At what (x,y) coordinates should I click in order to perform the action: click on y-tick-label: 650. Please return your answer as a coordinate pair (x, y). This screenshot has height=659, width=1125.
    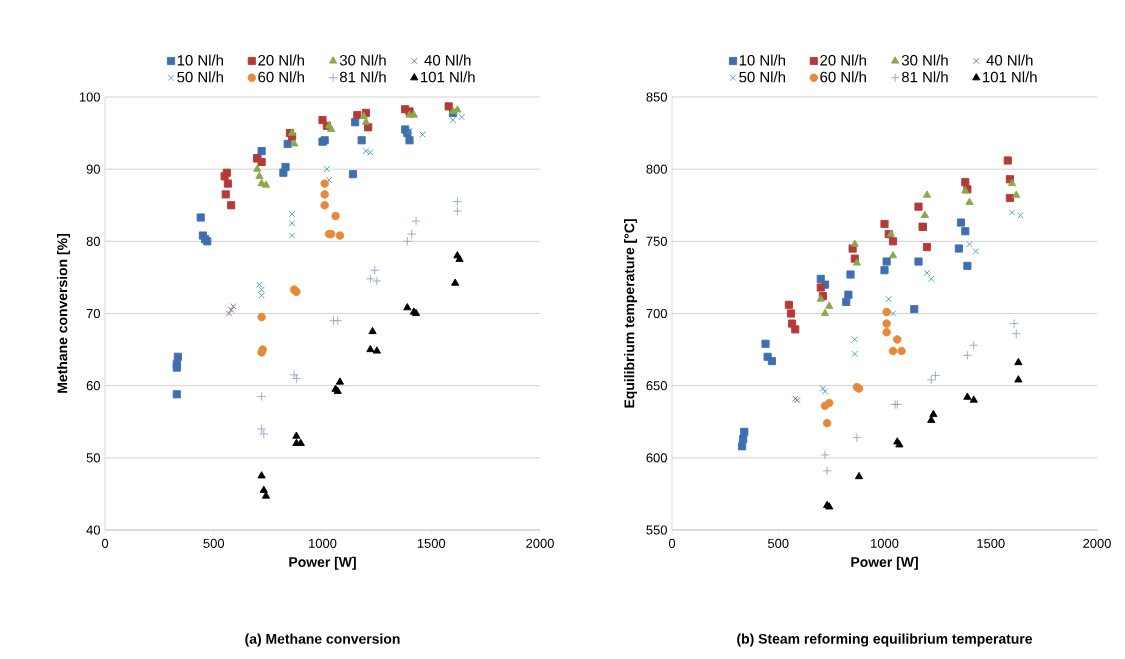
    Looking at the image, I should click on (656, 386).